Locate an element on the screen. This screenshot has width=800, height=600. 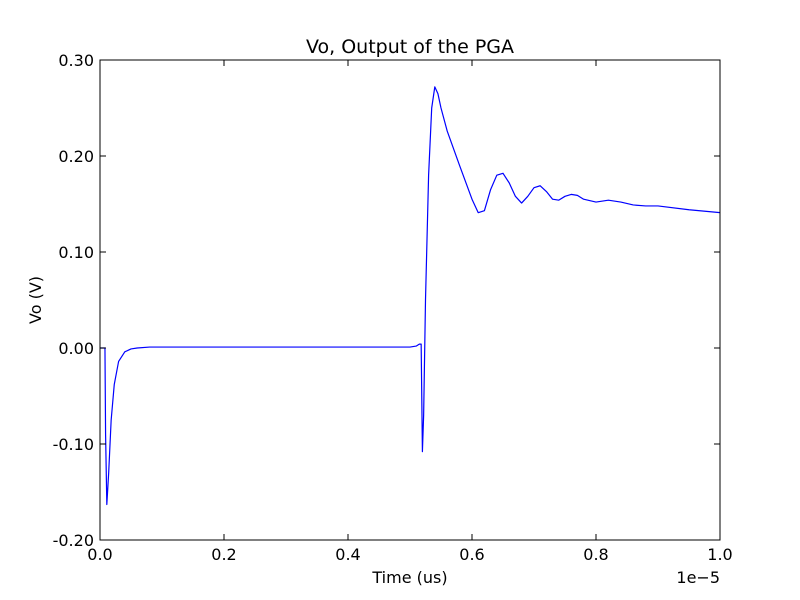
y-tick-label: 0.30 is located at coordinates (76, 60).